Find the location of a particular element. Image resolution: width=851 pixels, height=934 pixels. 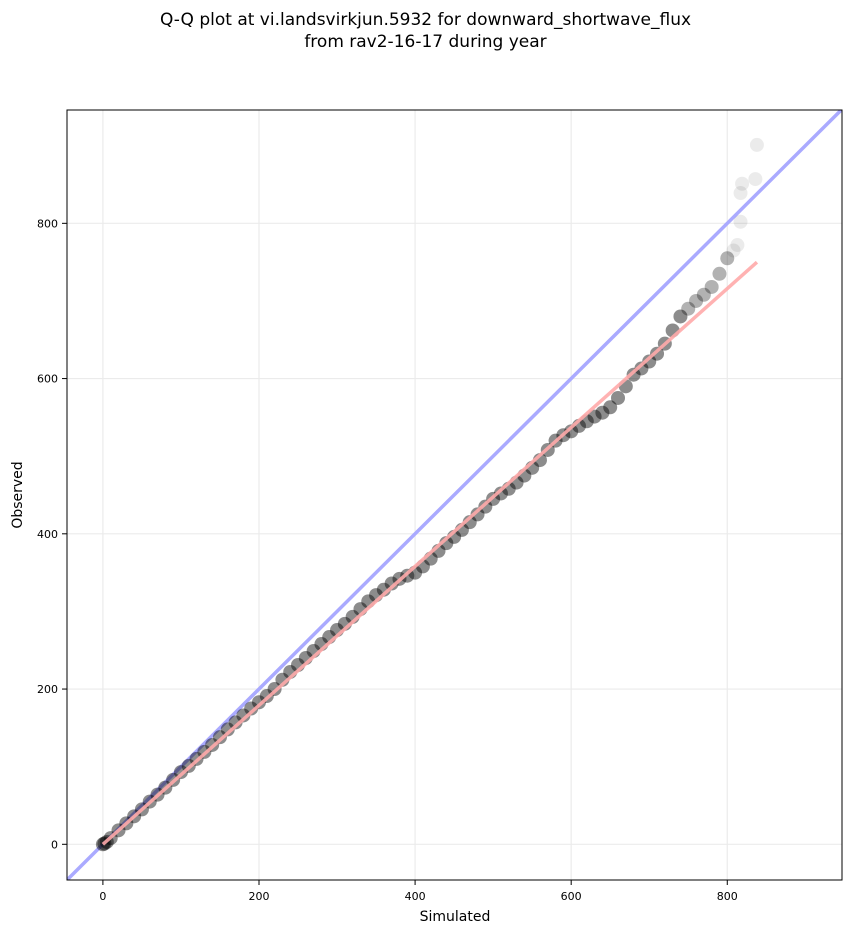

y-tick-label: 600 is located at coordinates (47, 379).